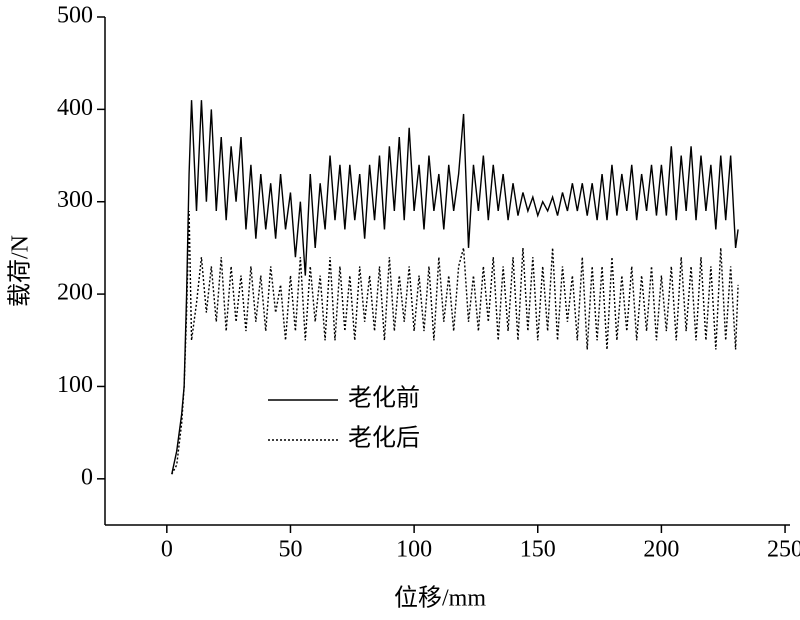 This screenshot has height=620, width=800. What do you see at coordinates (75, 16) in the screenshot?
I see `y-tick-label: 500` at bounding box center [75, 16].